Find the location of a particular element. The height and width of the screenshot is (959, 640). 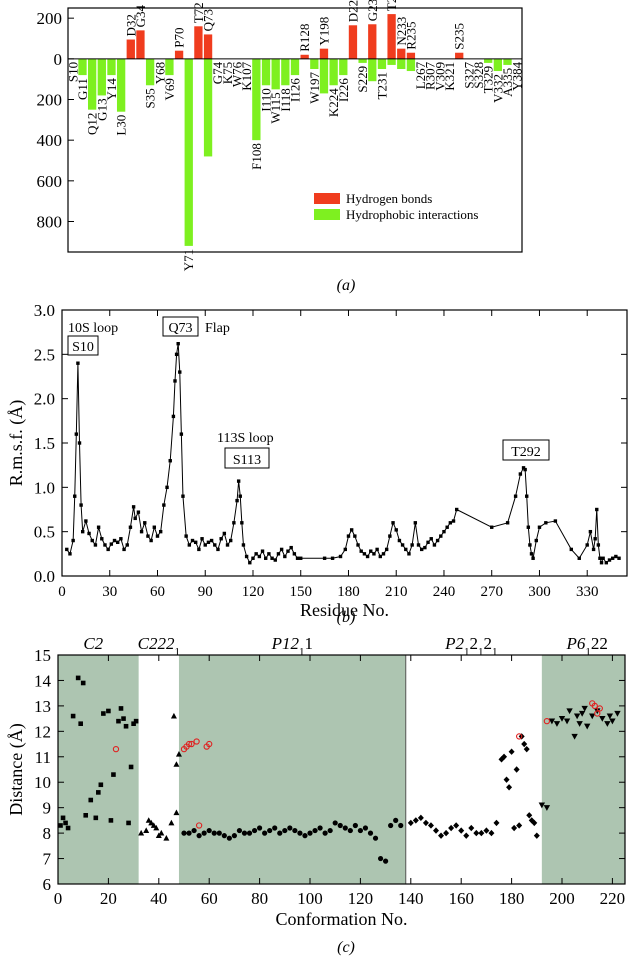

residue-label: G34 is located at coordinates (140, 15).